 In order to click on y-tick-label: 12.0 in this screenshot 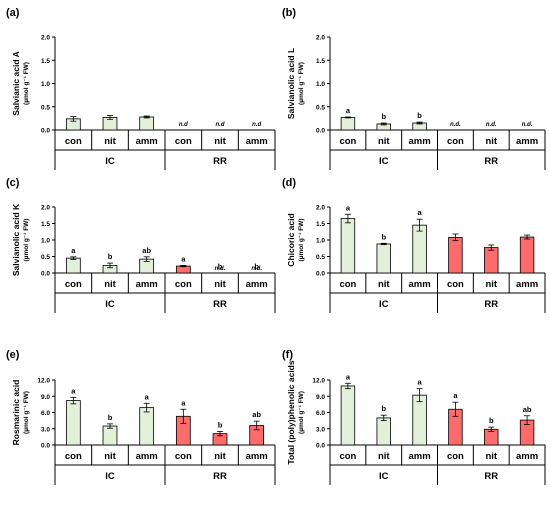, I will do `click(43, 381)`.